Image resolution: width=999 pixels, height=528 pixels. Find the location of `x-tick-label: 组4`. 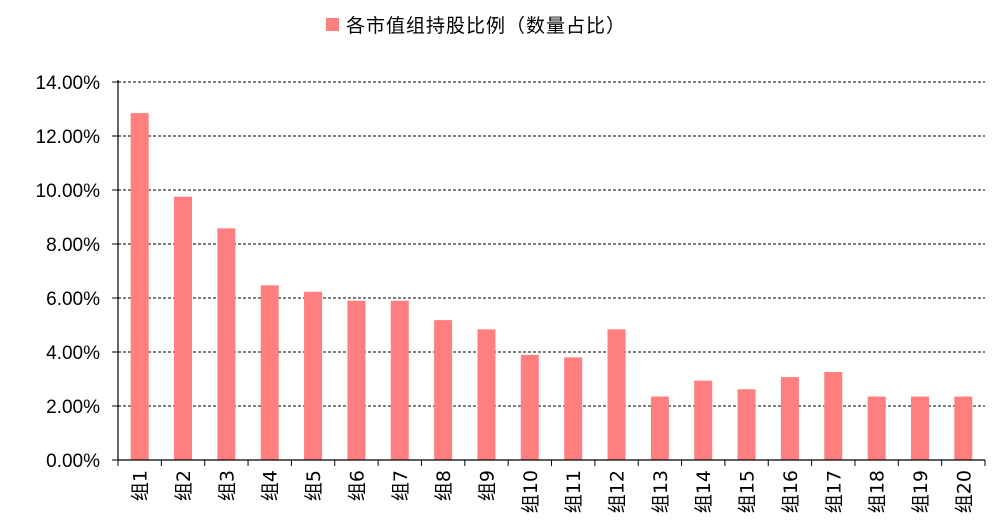

x-tick-label: 组4 is located at coordinates (271, 485).